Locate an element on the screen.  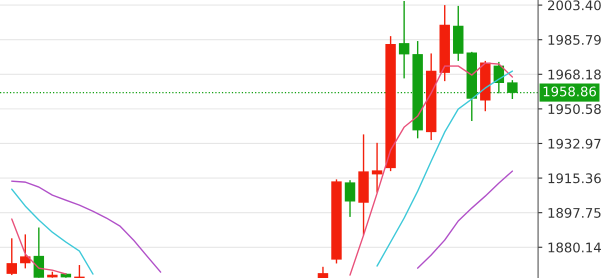
y-tick-label: 1950.58 is located at coordinates (574, 109).